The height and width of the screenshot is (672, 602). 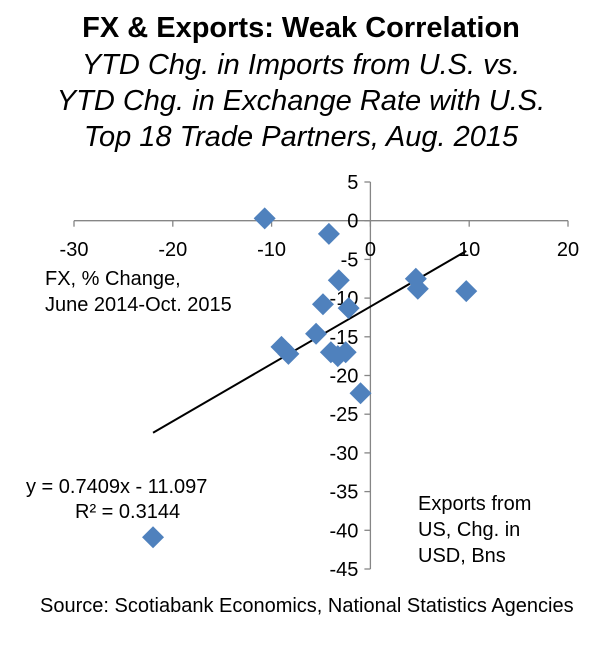 What do you see at coordinates (301, 101) in the screenshot?
I see `chart-subtitle-line-2: YTD Chg. in Exchange Rate with U.S.` at bounding box center [301, 101].